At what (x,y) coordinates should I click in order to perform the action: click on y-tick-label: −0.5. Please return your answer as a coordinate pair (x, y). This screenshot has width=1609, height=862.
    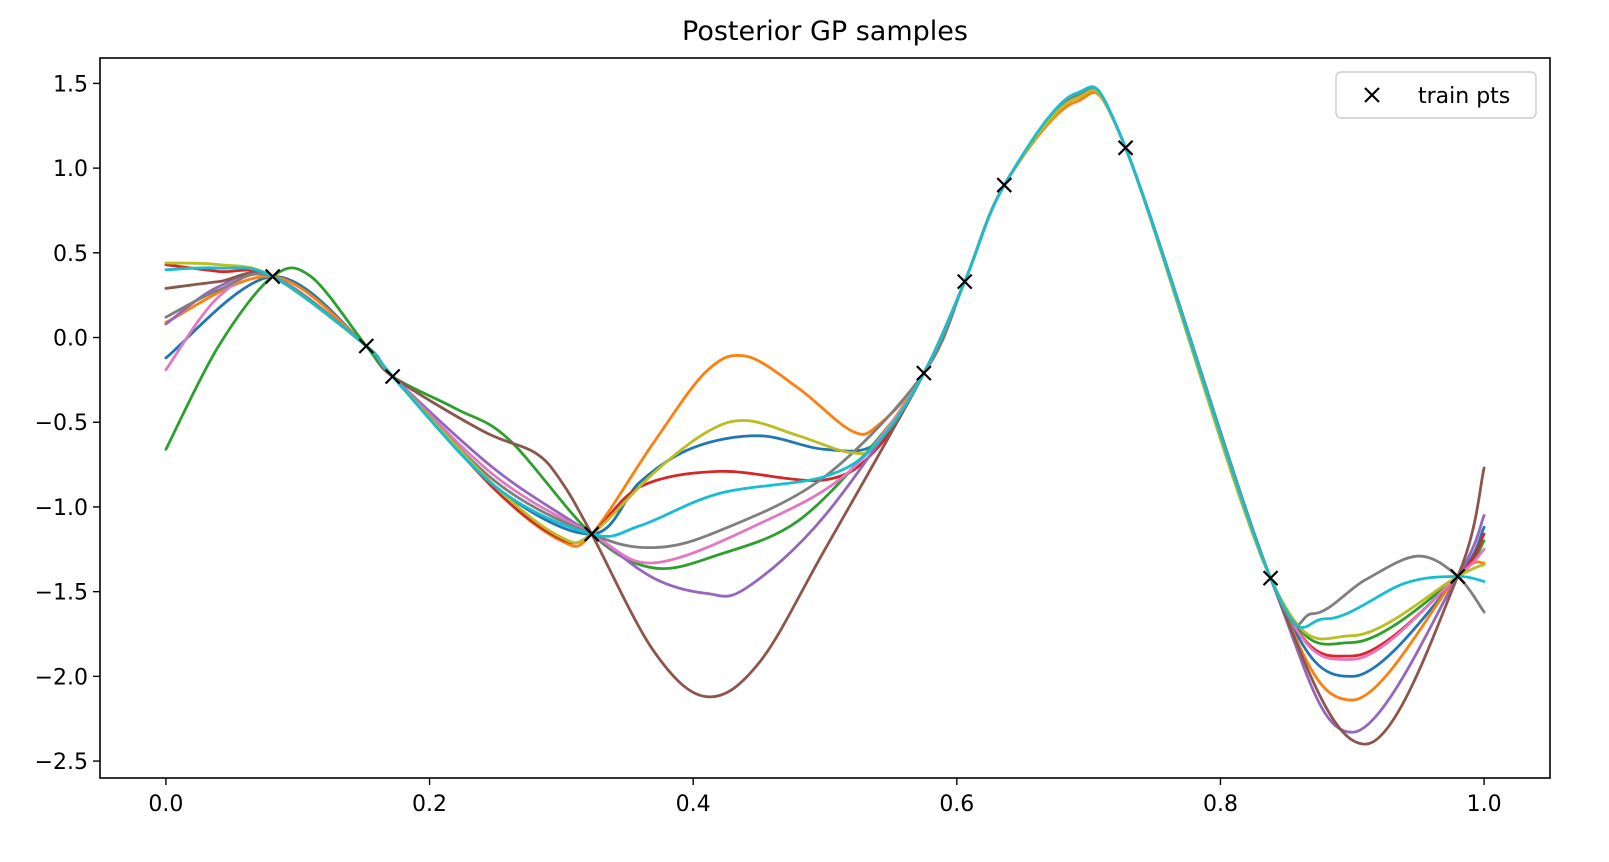
    Looking at the image, I should click on (61, 423).